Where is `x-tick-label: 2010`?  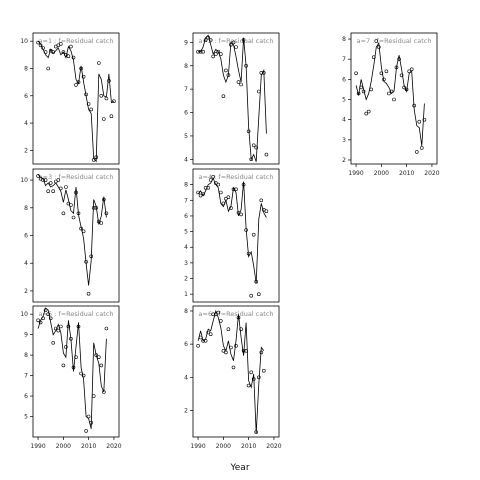
x-tick-label: 2010 is located at coordinates (248, 446).